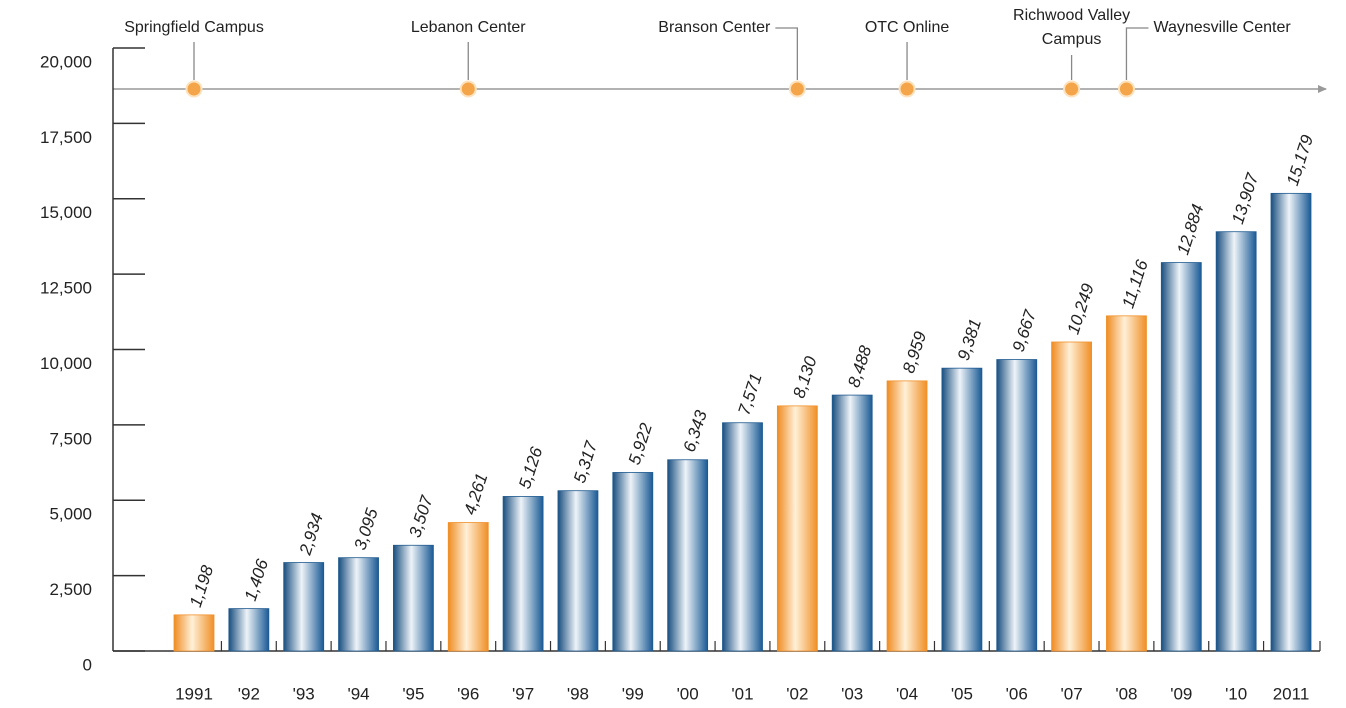  Describe the element at coordinates (640, 443) in the screenshot. I see `value-label: 5,922` at that location.